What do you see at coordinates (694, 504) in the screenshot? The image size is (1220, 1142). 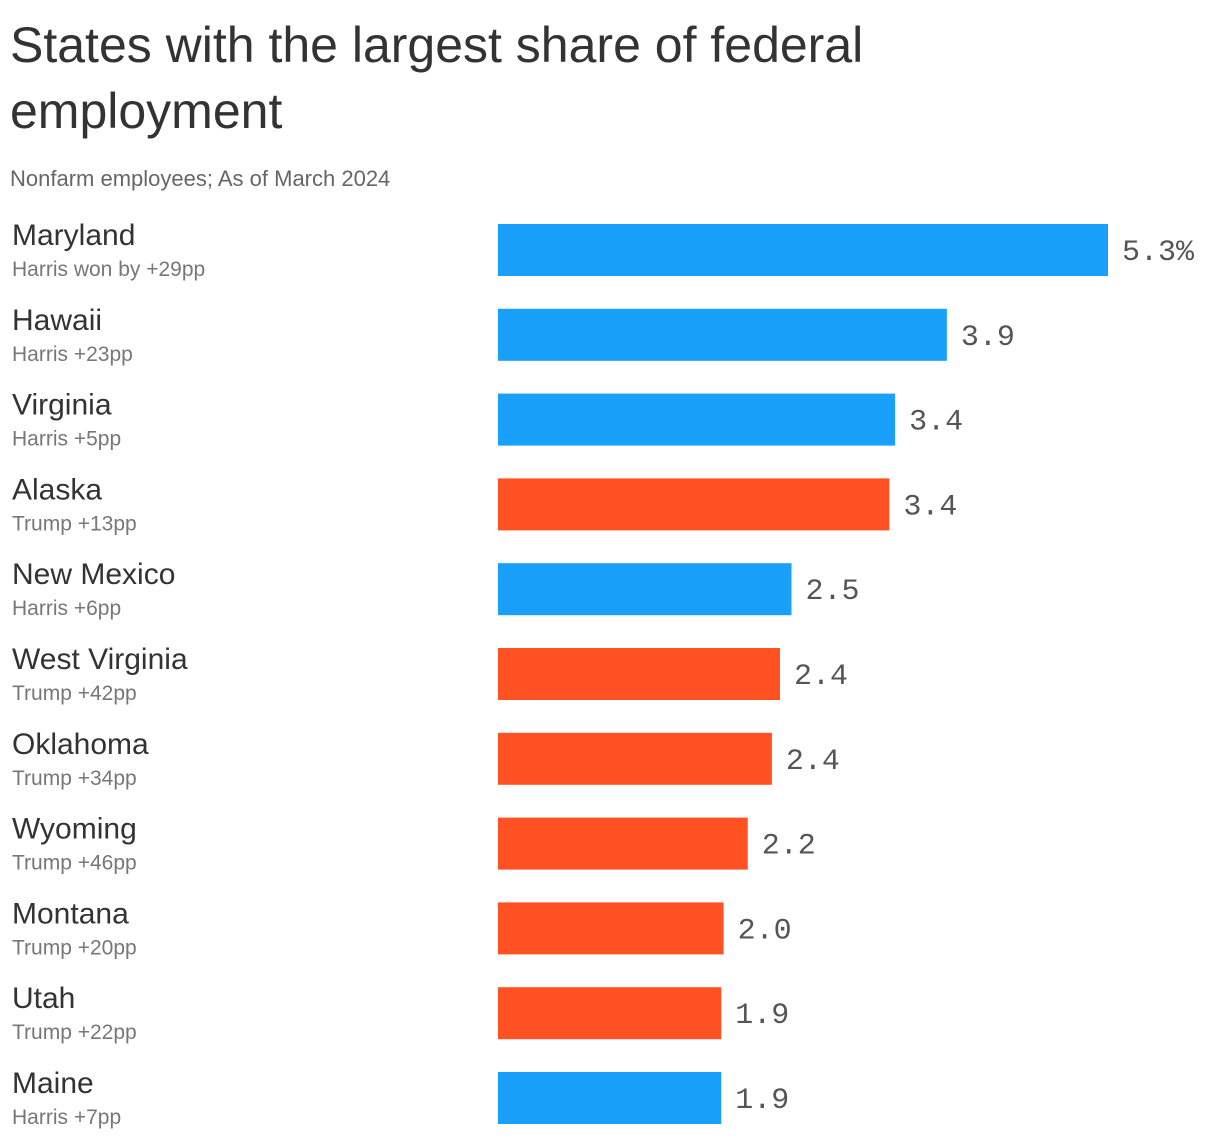 I see `bar-alaska` at bounding box center [694, 504].